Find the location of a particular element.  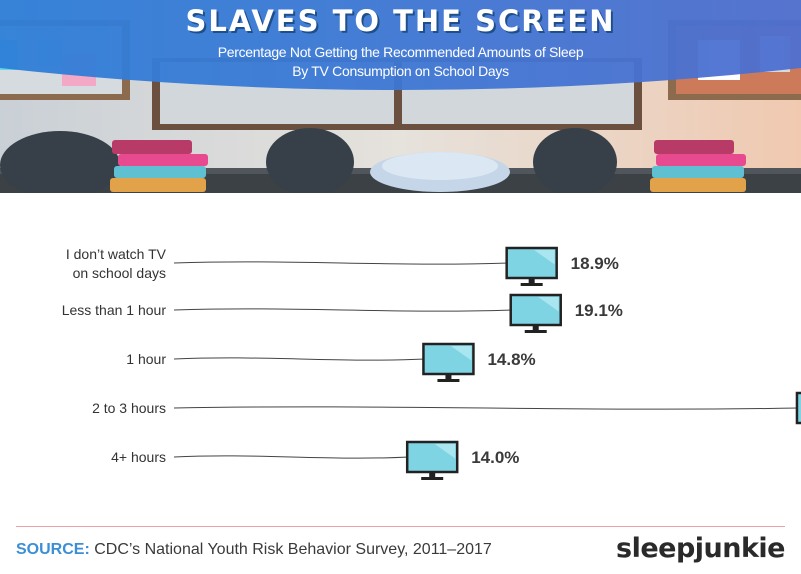

category-label: 1 hour is located at coordinates (146, 359).